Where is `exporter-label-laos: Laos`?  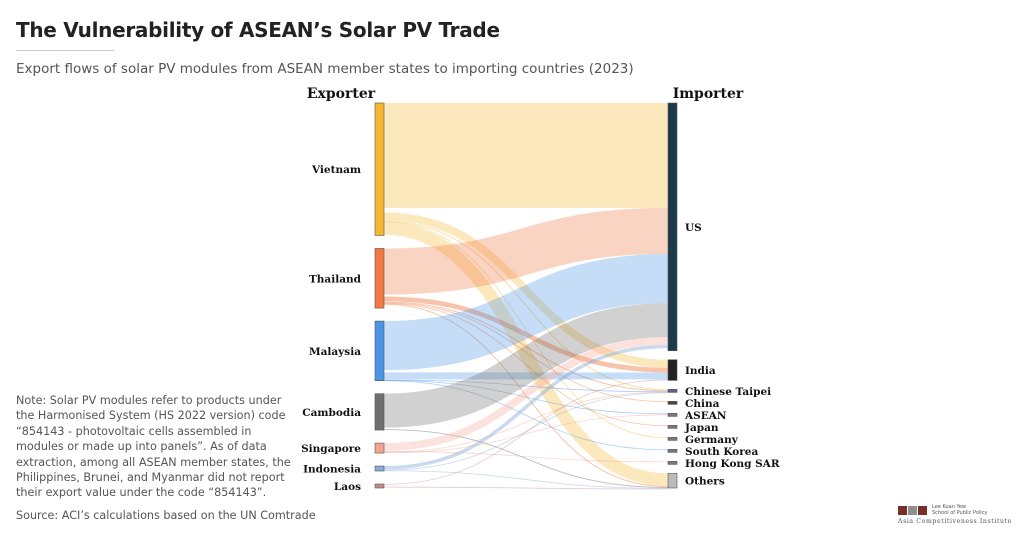 exporter-label-laos: Laos is located at coordinates (347, 487).